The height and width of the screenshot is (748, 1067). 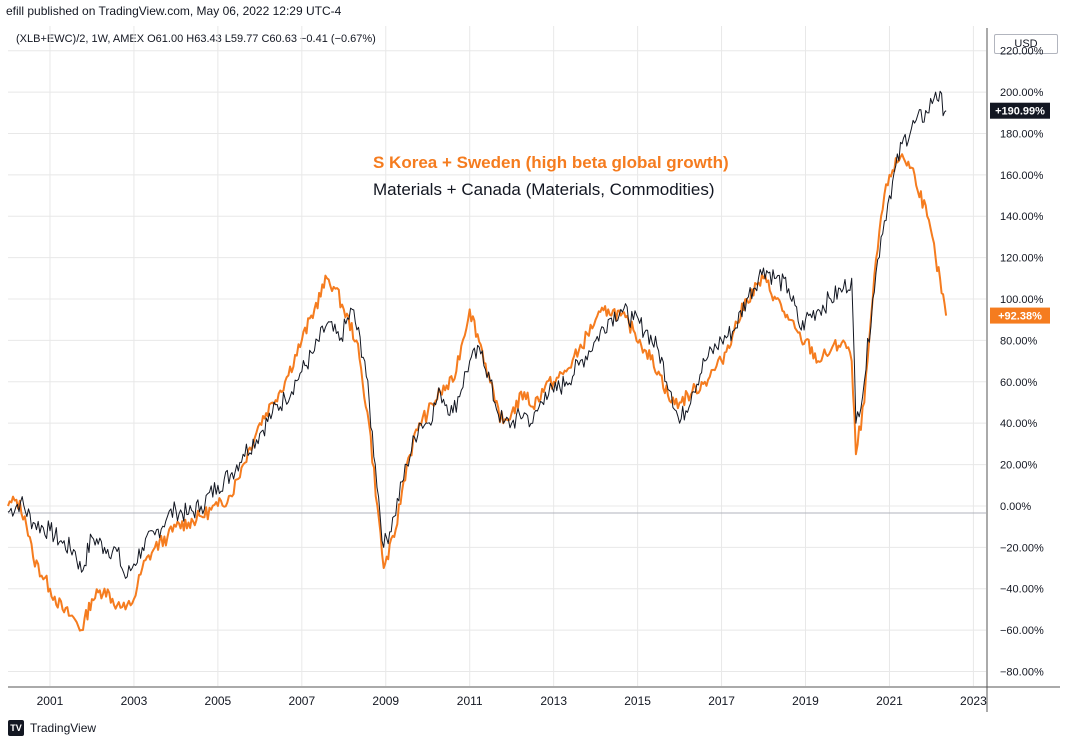 I want to click on y-tick-label: 80.00%, so click(x=1019, y=341).